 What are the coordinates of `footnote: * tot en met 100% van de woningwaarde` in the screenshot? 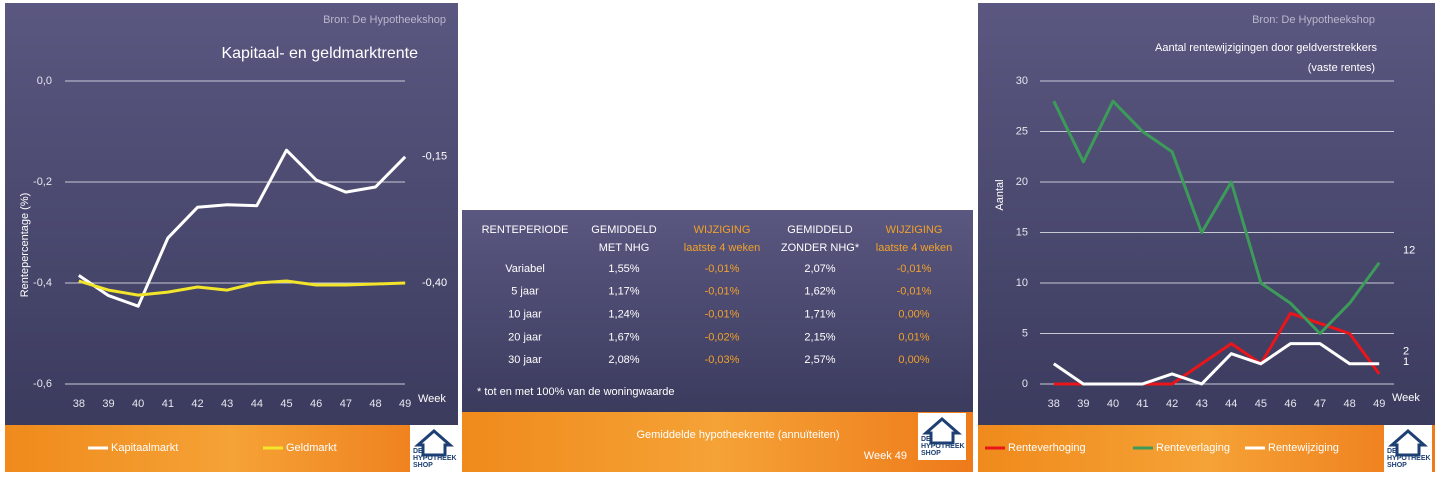 It's located at (576, 392).